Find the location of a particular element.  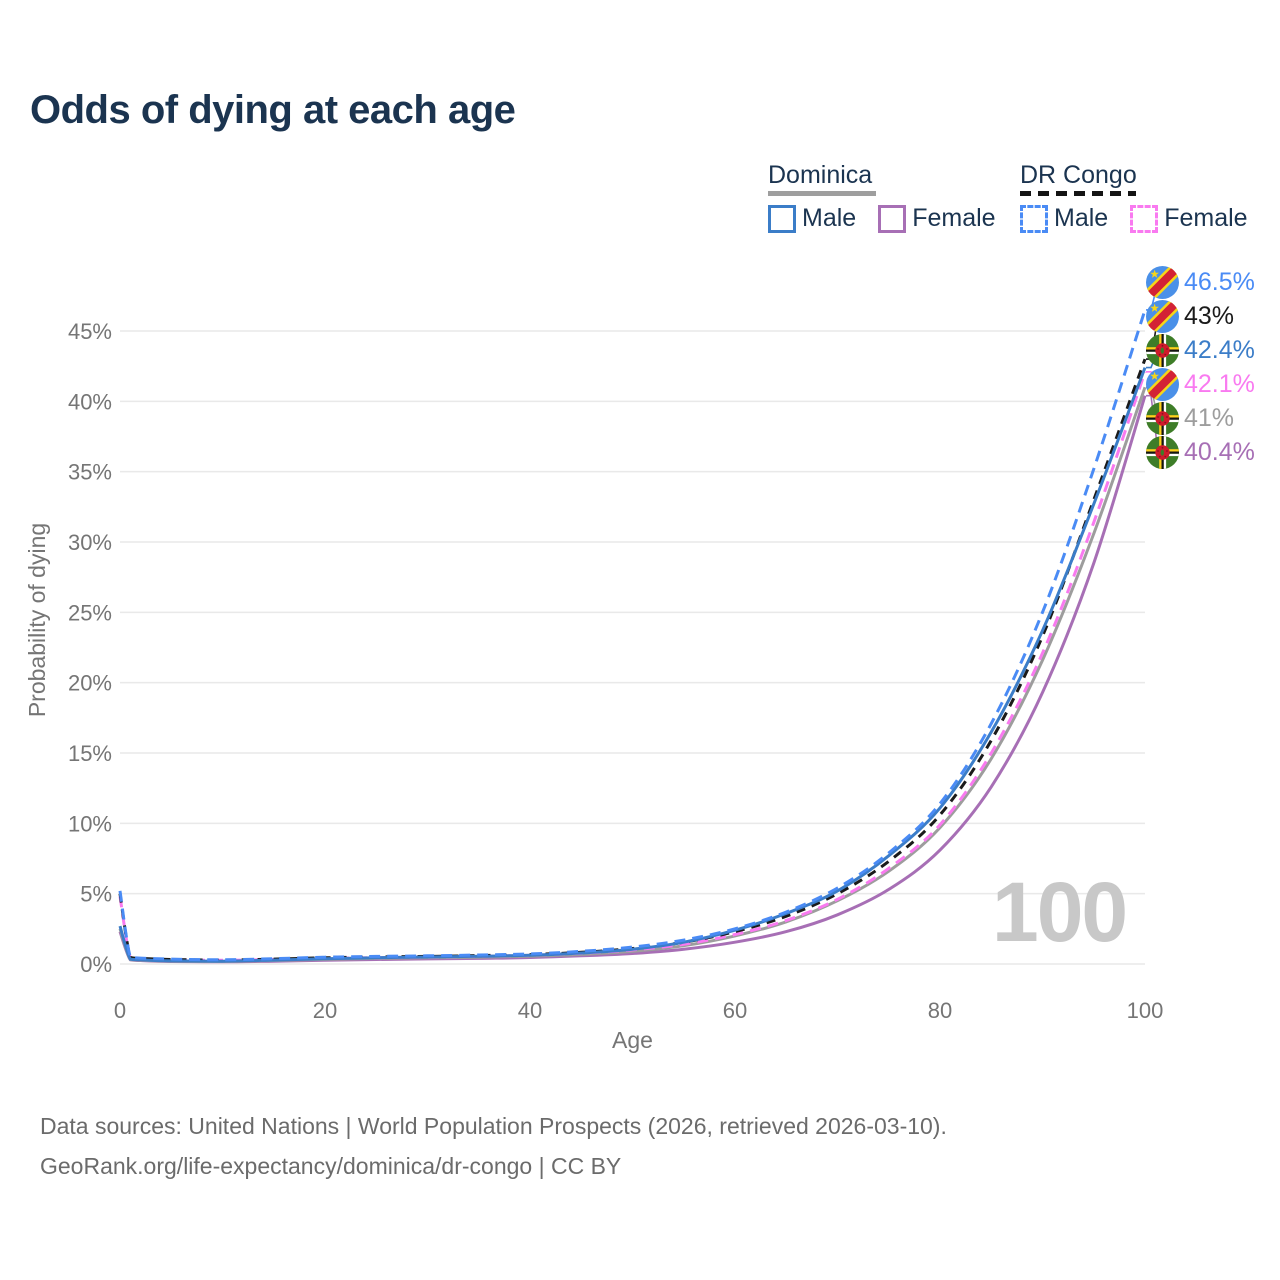

y-tick-5: 5% is located at coordinates (96, 894).